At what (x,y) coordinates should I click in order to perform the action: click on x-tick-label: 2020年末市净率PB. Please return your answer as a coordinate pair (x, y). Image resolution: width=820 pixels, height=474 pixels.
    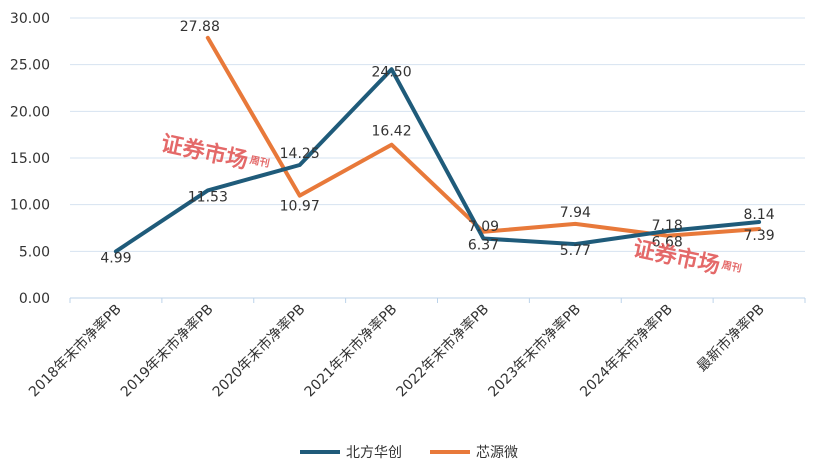
    Looking at the image, I should click on (258, 350).